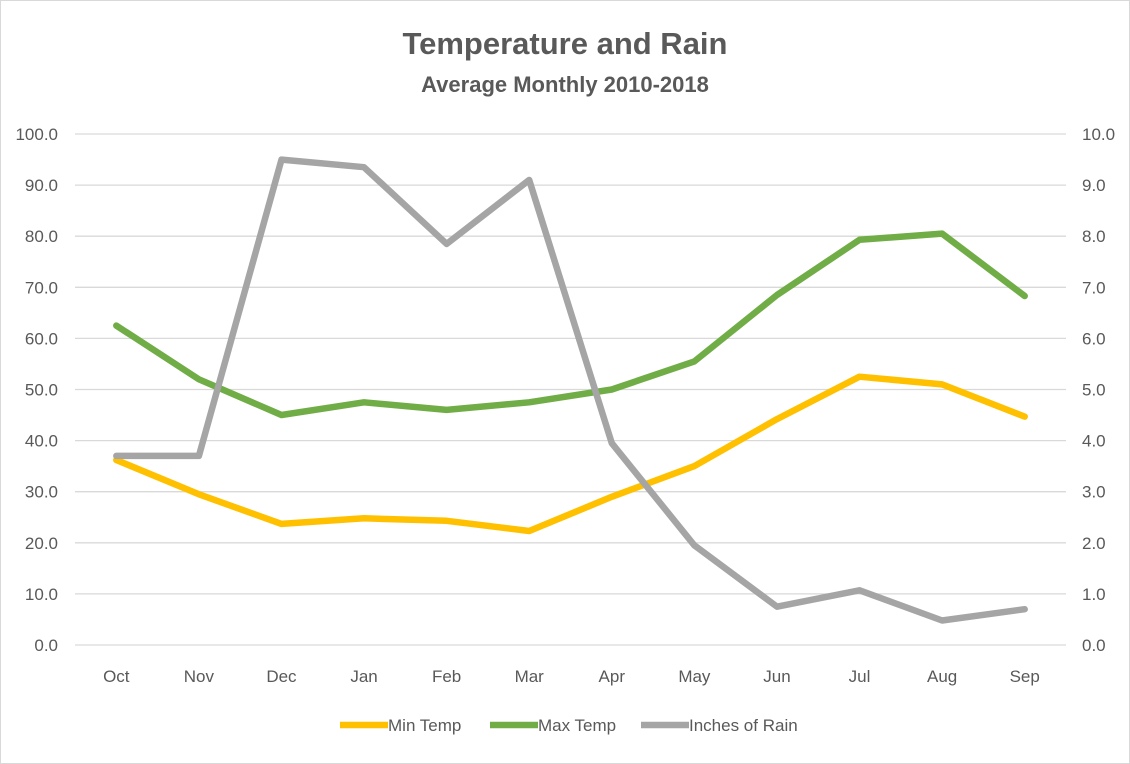  I want to click on legend-label: Inches of Rain, so click(743, 725).